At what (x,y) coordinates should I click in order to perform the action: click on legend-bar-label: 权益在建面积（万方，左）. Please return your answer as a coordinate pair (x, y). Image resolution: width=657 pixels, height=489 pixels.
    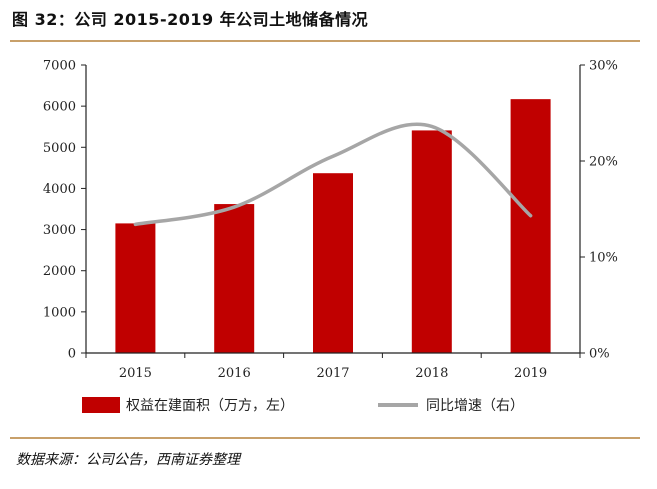
    Looking at the image, I should click on (210, 406).